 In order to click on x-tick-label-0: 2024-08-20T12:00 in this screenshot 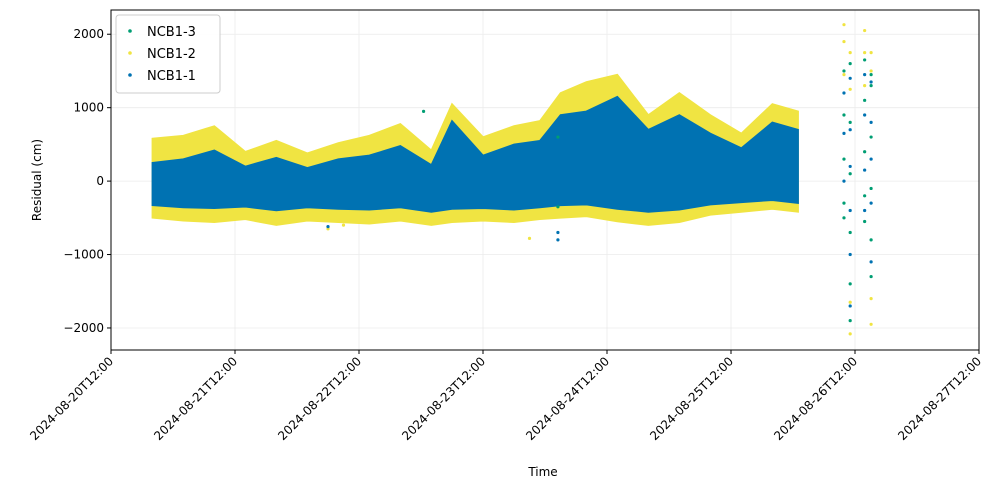, I will do `click(71, 398)`.